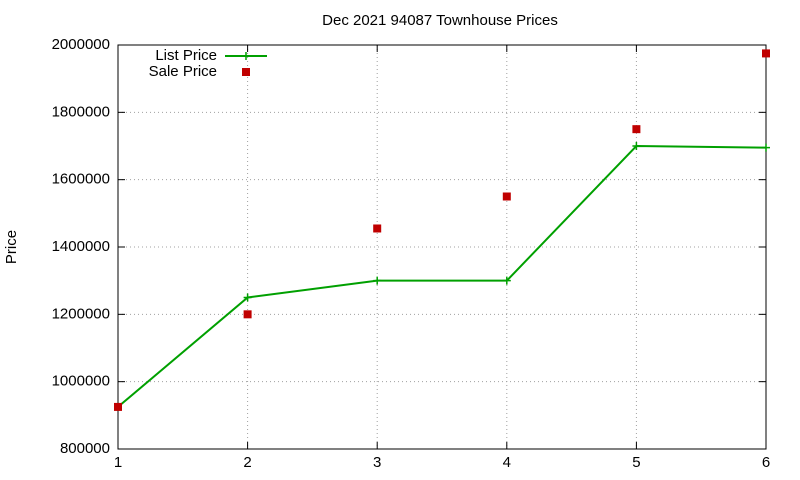 This screenshot has width=800, height=480. What do you see at coordinates (118, 462) in the screenshot?
I see `x-tick-label: 1` at bounding box center [118, 462].